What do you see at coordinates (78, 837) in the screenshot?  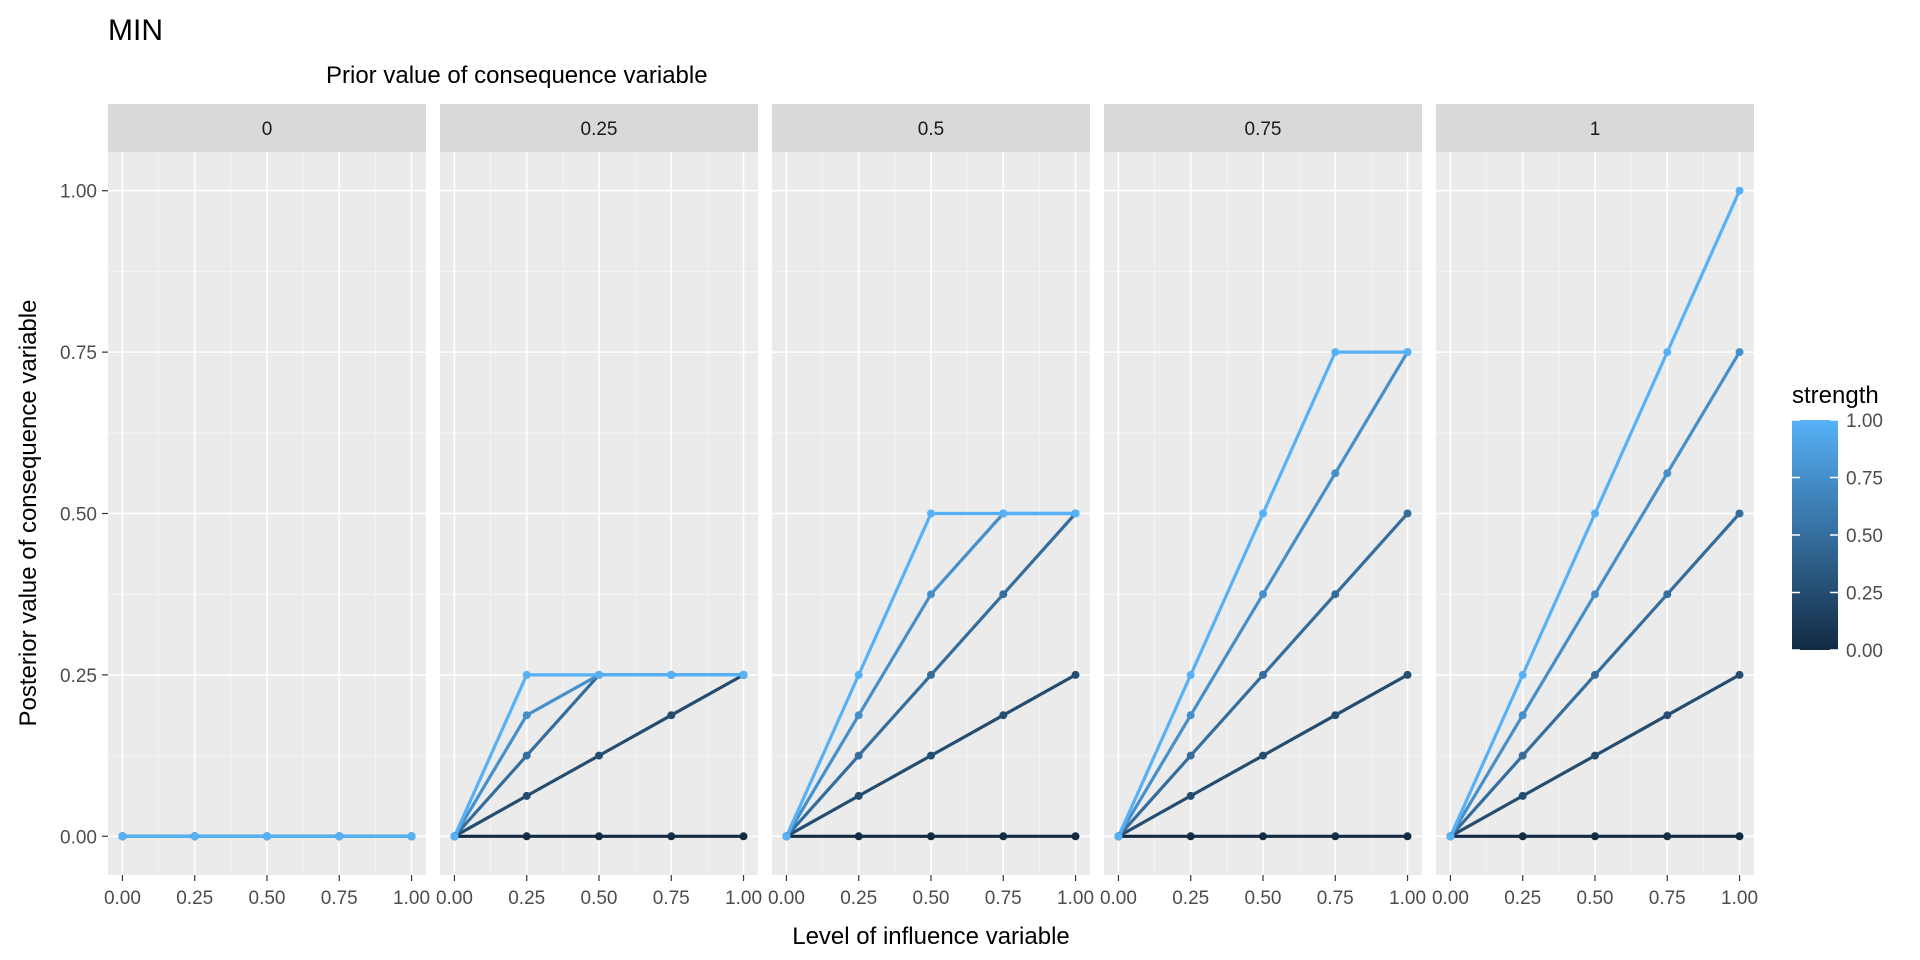 I see `y-tick-label: 0.00` at bounding box center [78, 837].